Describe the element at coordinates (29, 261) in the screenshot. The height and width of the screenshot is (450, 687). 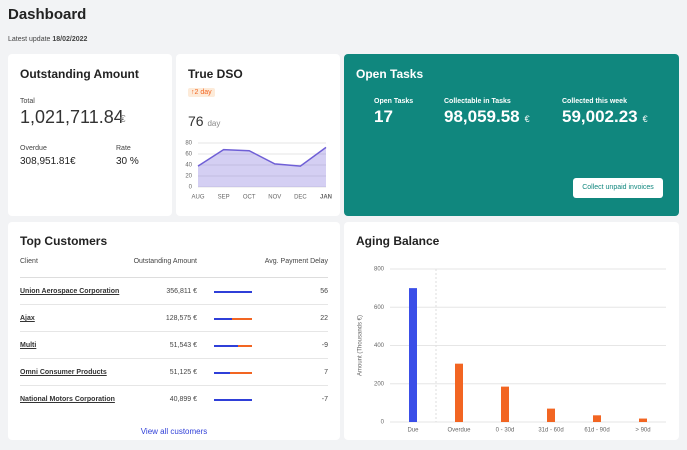
I see `column-header: Client` at that location.